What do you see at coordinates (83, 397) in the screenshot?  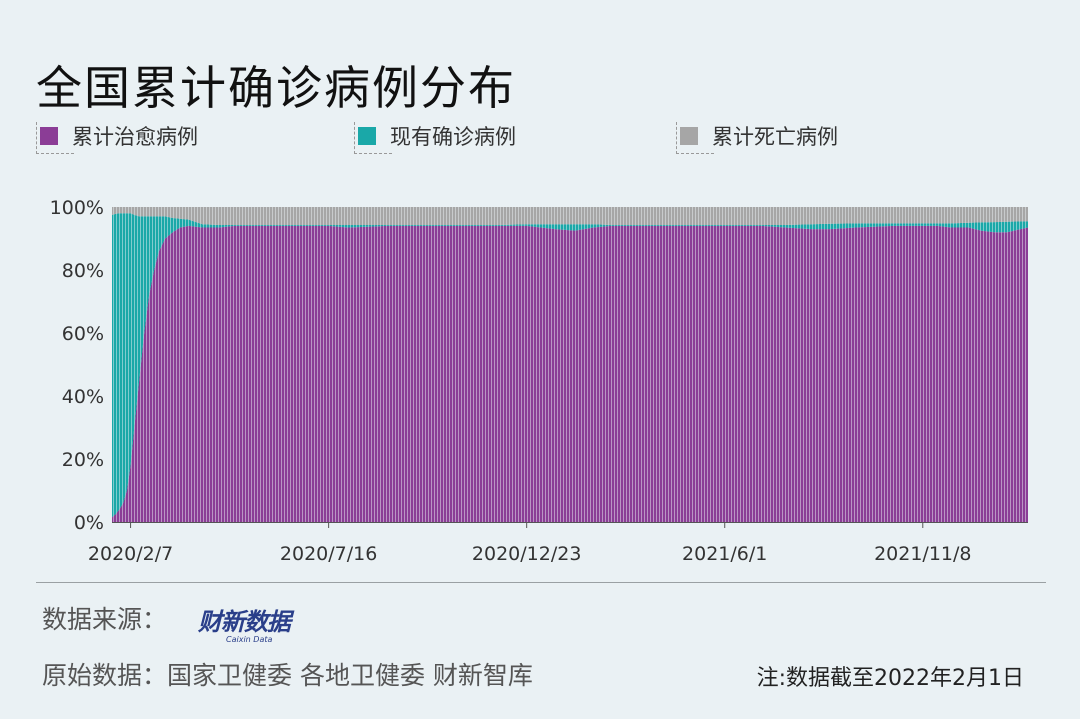 I see `y-tick-label: 40%` at bounding box center [83, 397].